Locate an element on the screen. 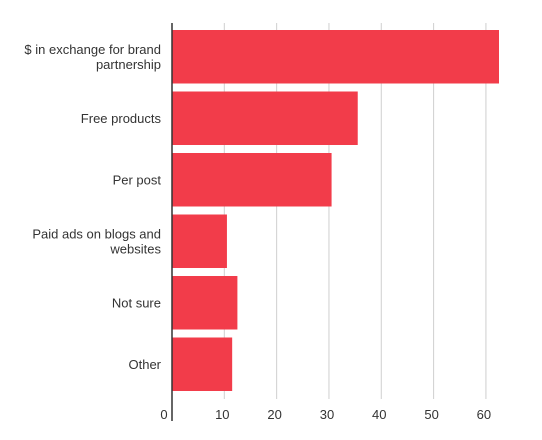 The width and height of the screenshot is (542, 440). x-tick-labels: 0 10 20 30 40 50 60 is located at coordinates (325, 414).